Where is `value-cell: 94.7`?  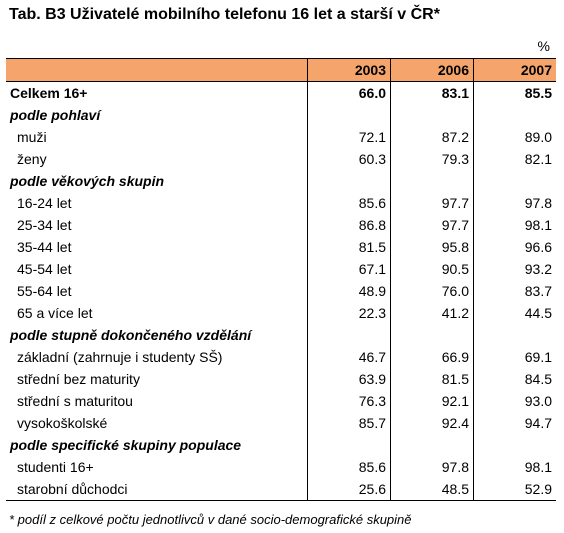 value-cell: 94.7 is located at coordinates (514, 423).